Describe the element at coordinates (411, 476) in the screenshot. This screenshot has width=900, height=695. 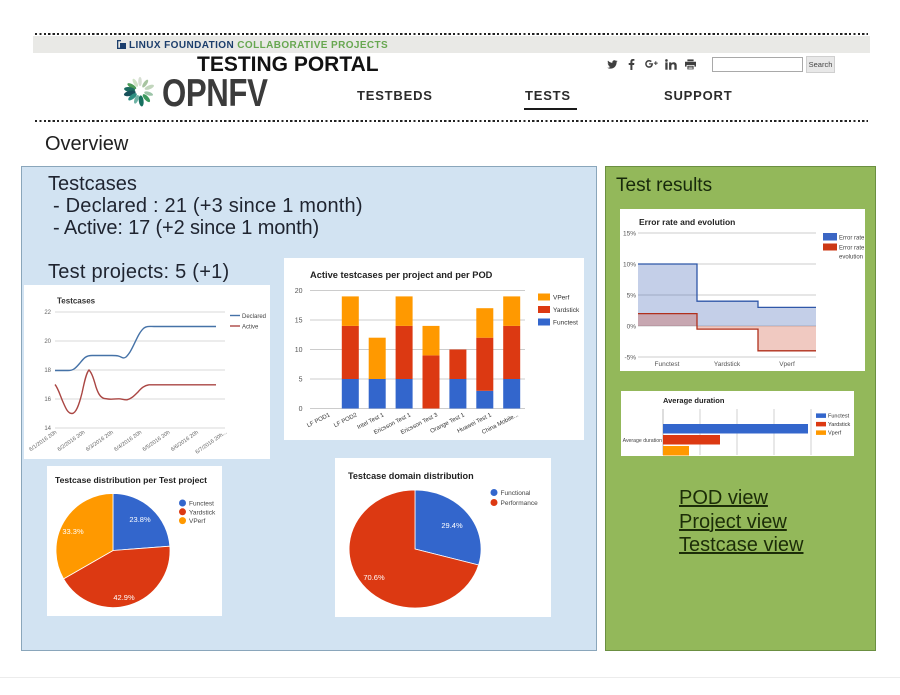
I see `svg-text: Testcase domain distribution` at that location.